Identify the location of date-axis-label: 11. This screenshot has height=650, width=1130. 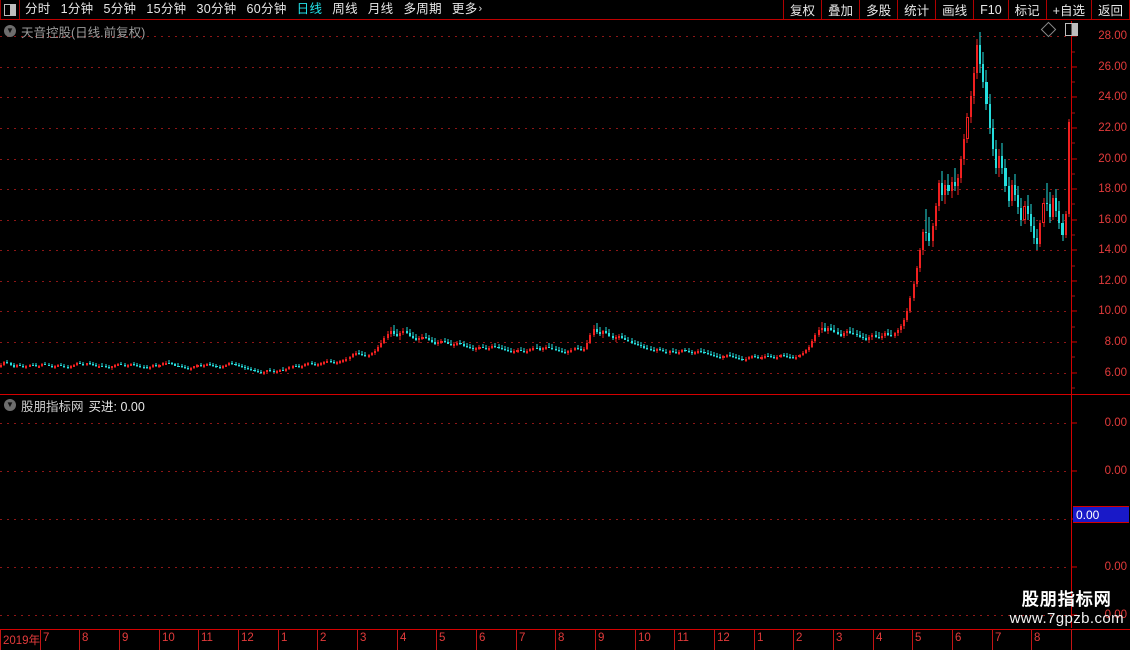
(683, 638).